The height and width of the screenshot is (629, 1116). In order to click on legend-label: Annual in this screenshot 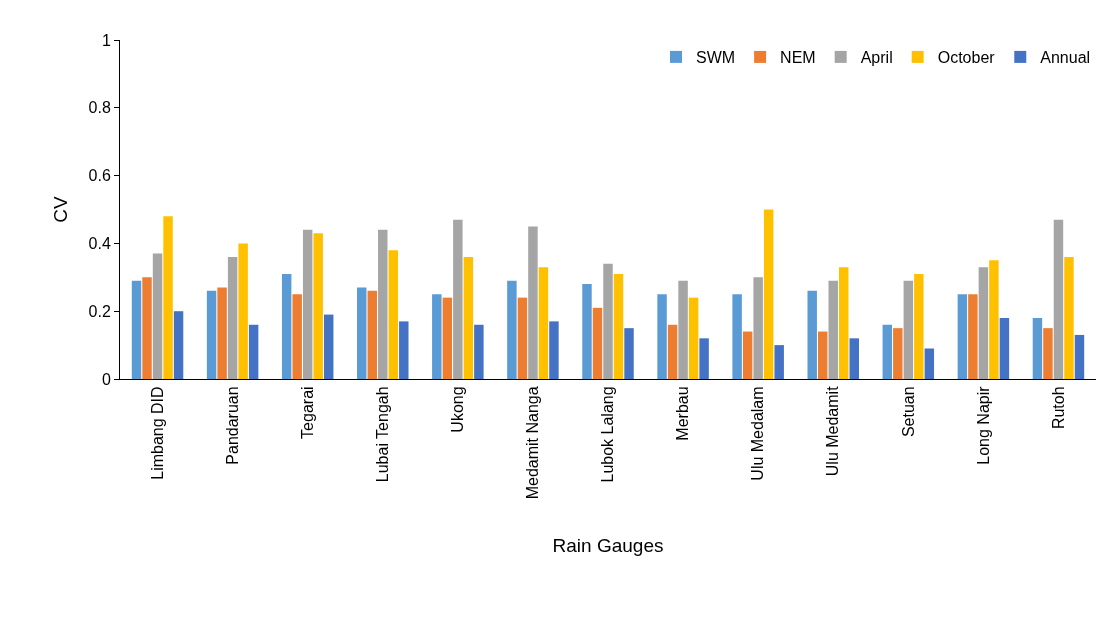, I will do `click(1065, 58)`.